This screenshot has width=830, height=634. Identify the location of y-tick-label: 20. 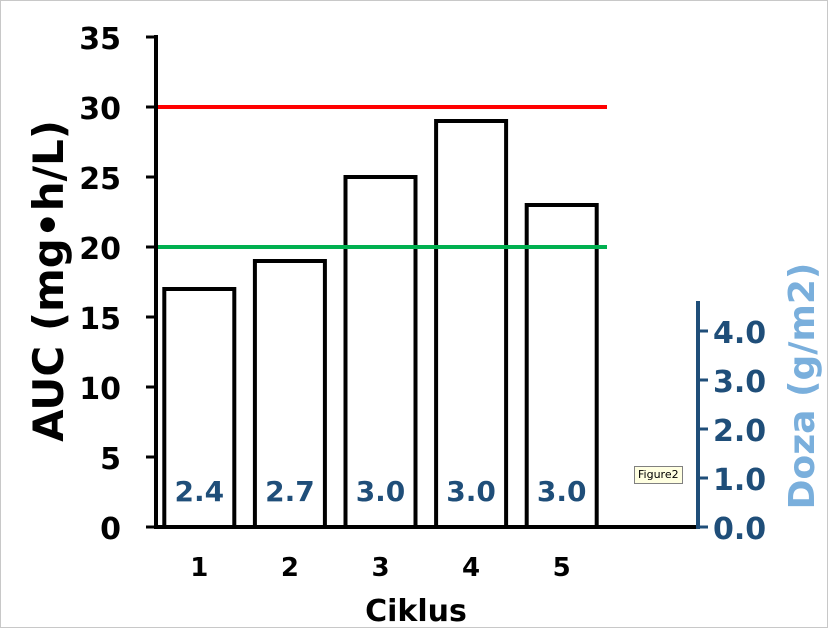
(100, 249).